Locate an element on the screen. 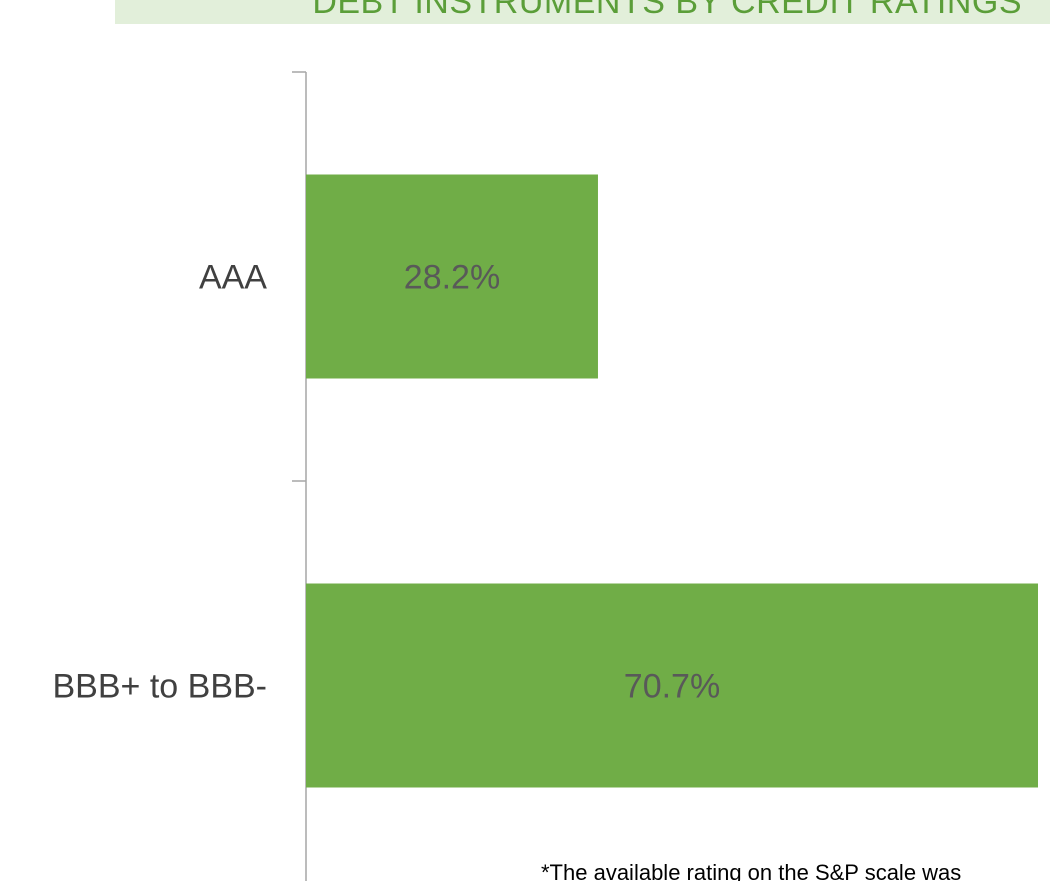 The width and height of the screenshot is (1050, 881). data-label-1: 70.7% is located at coordinates (672, 687).